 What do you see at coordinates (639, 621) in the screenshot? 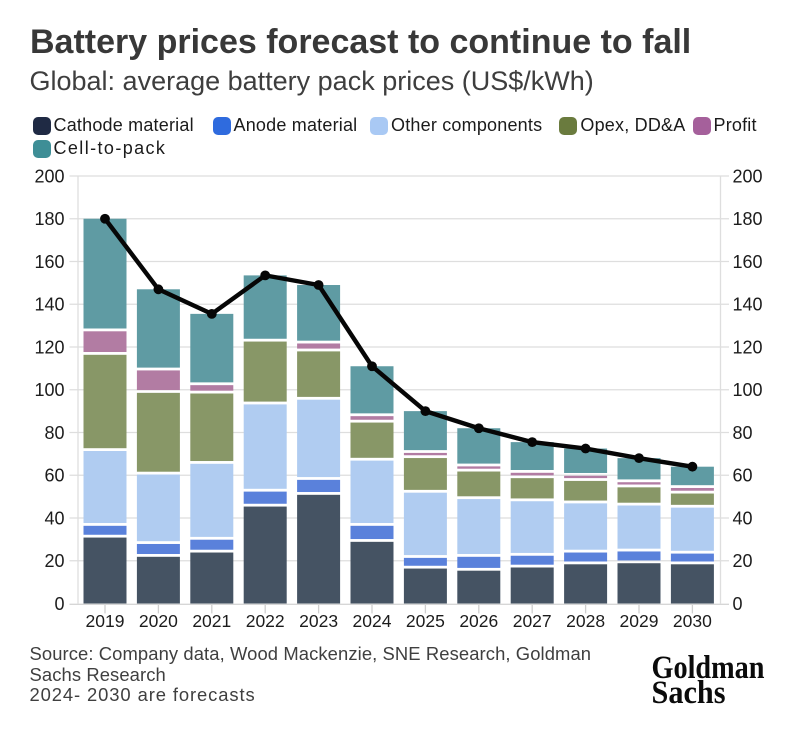
I see `svg-text: 2029` at bounding box center [639, 621].